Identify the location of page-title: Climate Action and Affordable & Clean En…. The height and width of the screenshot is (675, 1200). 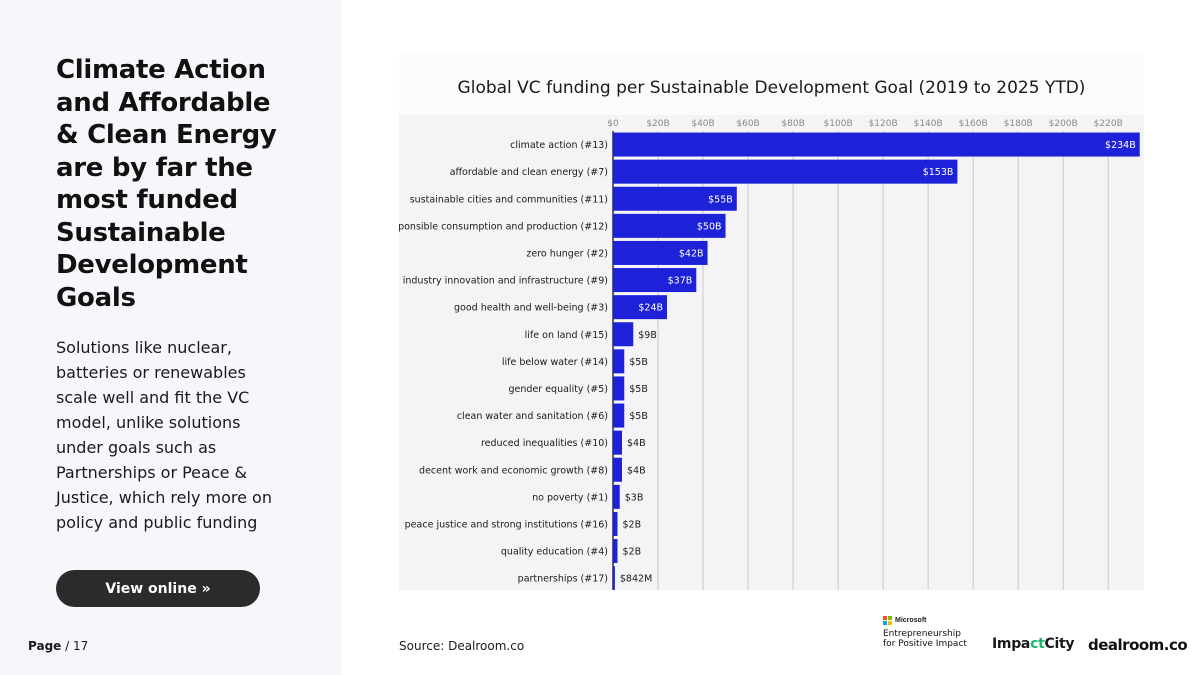
(166, 184).